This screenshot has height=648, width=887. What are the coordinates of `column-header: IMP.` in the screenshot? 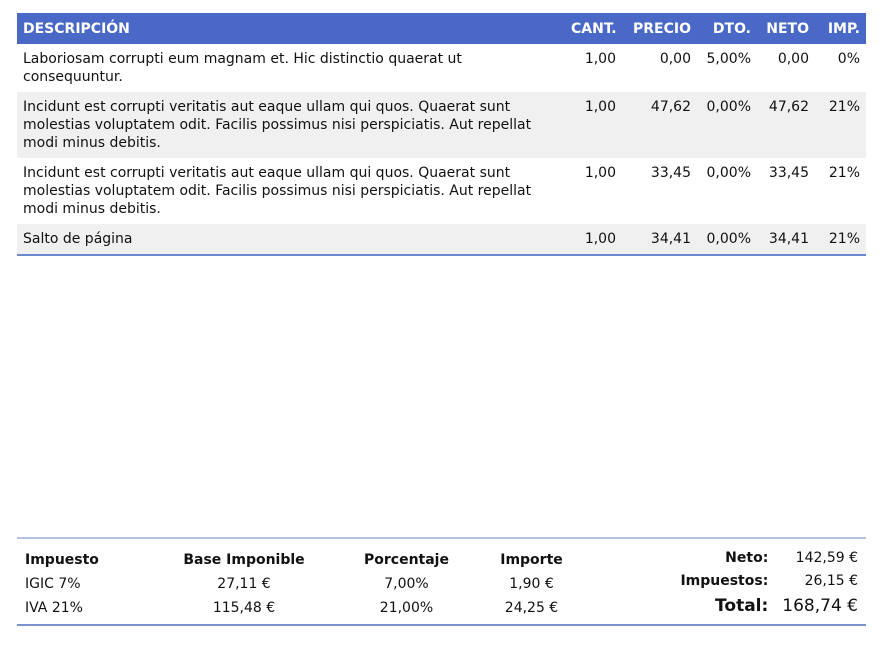 It's located at (840, 28).